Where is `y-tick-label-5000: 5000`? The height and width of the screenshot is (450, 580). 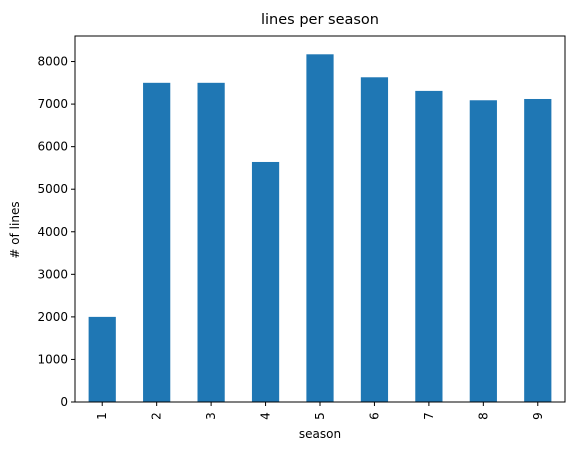 y-tick-label-5000: 5000 is located at coordinates (52, 189).